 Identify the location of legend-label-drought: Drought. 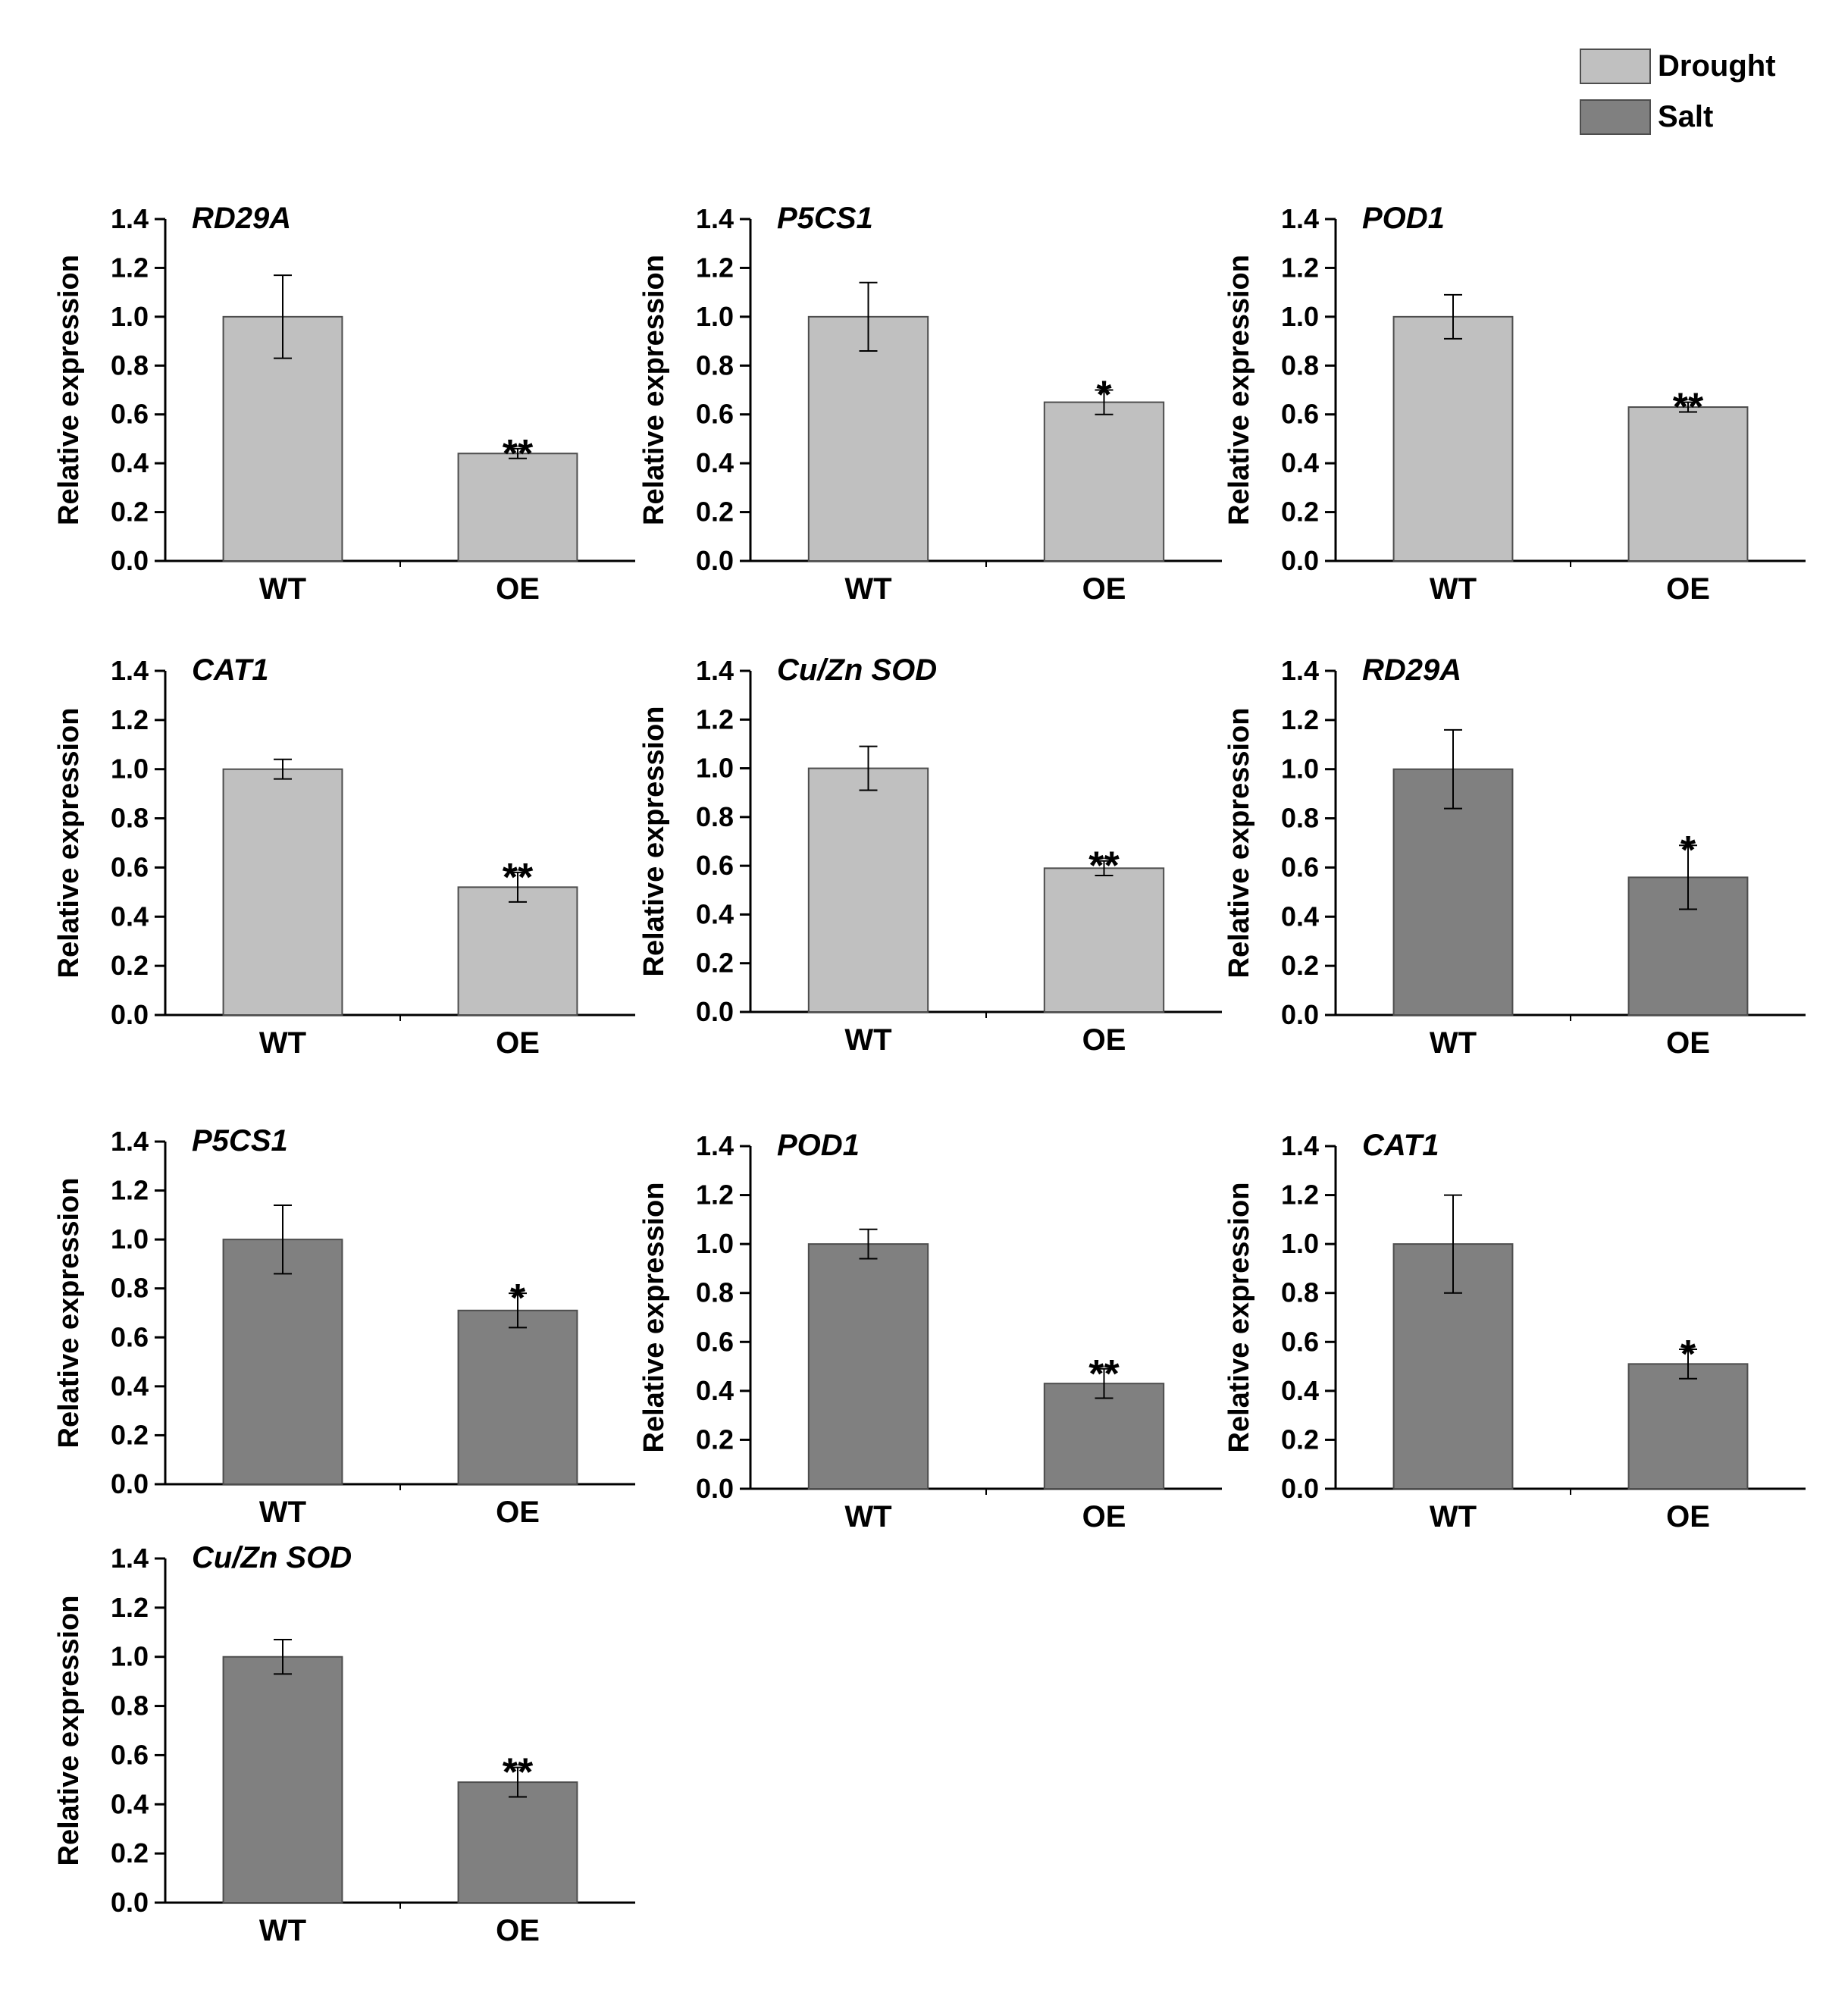
(1717, 66).